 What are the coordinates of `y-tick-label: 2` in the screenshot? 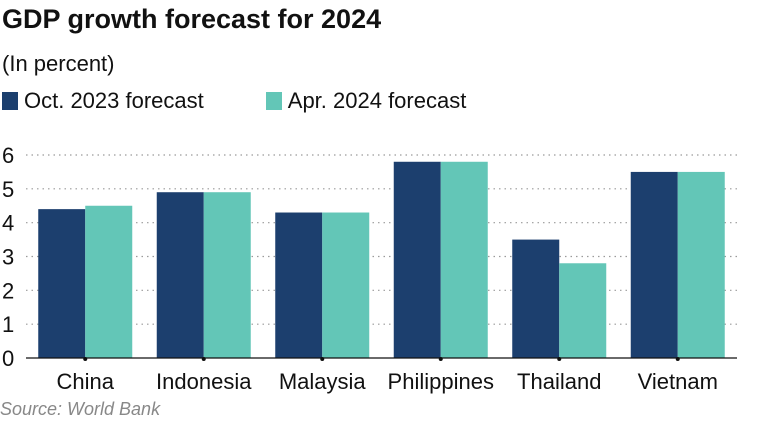 It's located at (8, 290).